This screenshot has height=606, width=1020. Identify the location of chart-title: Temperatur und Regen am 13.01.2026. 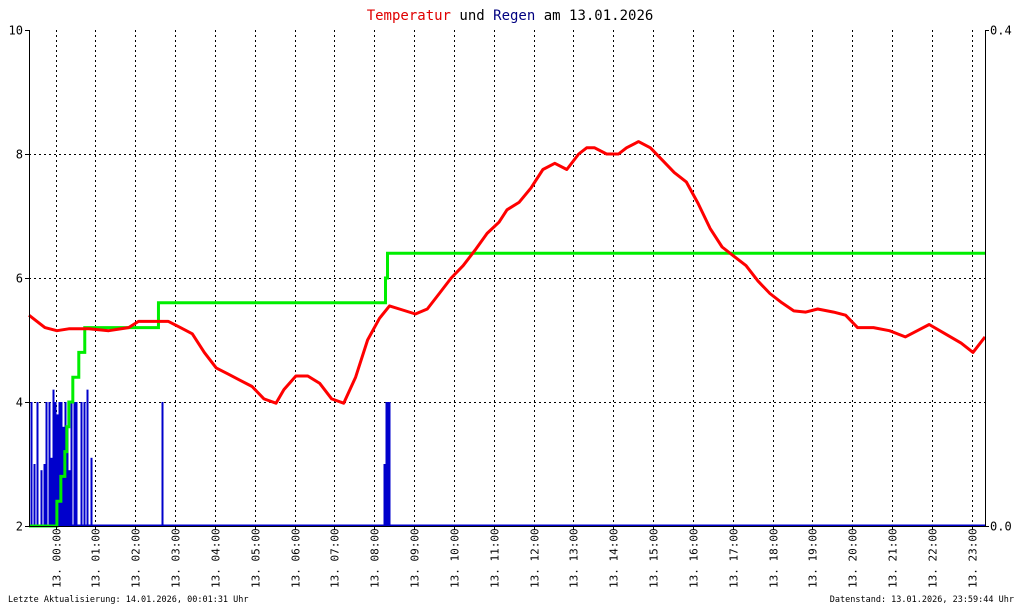
(510, 16).